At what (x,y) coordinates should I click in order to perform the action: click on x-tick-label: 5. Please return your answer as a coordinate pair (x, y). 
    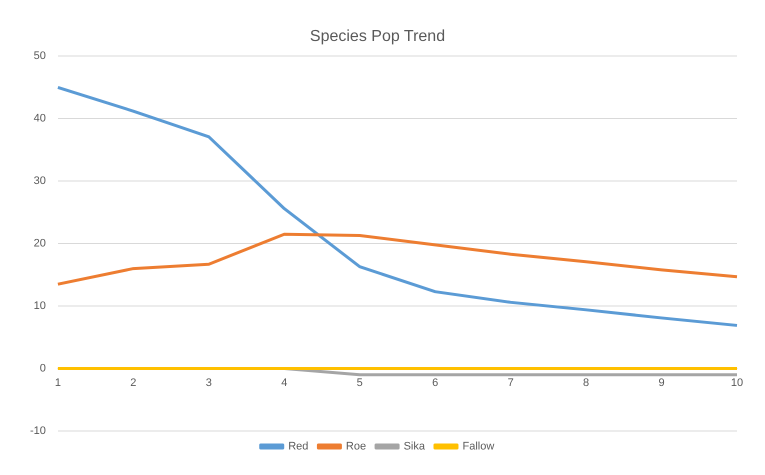
    Looking at the image, I should click on (359, 383).